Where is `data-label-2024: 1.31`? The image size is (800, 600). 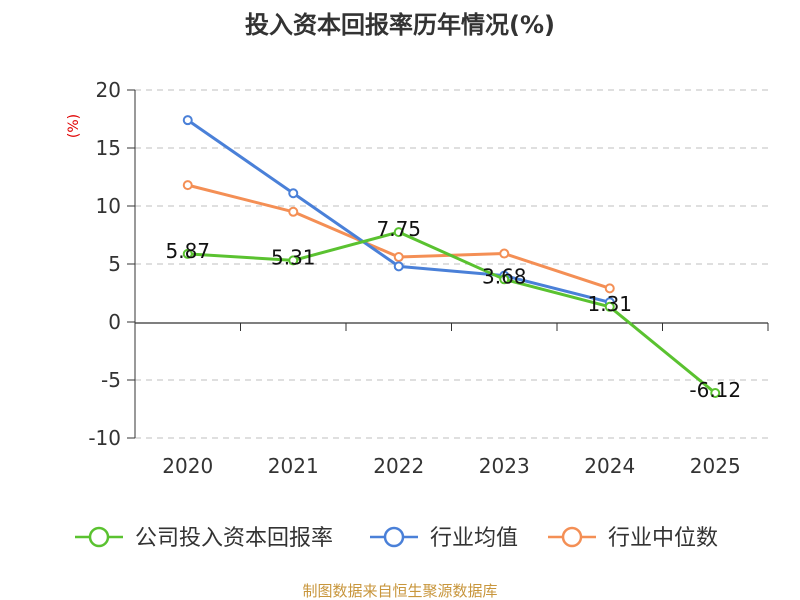
data-label-2024: 1.31 is located at coordinates (609, 304).